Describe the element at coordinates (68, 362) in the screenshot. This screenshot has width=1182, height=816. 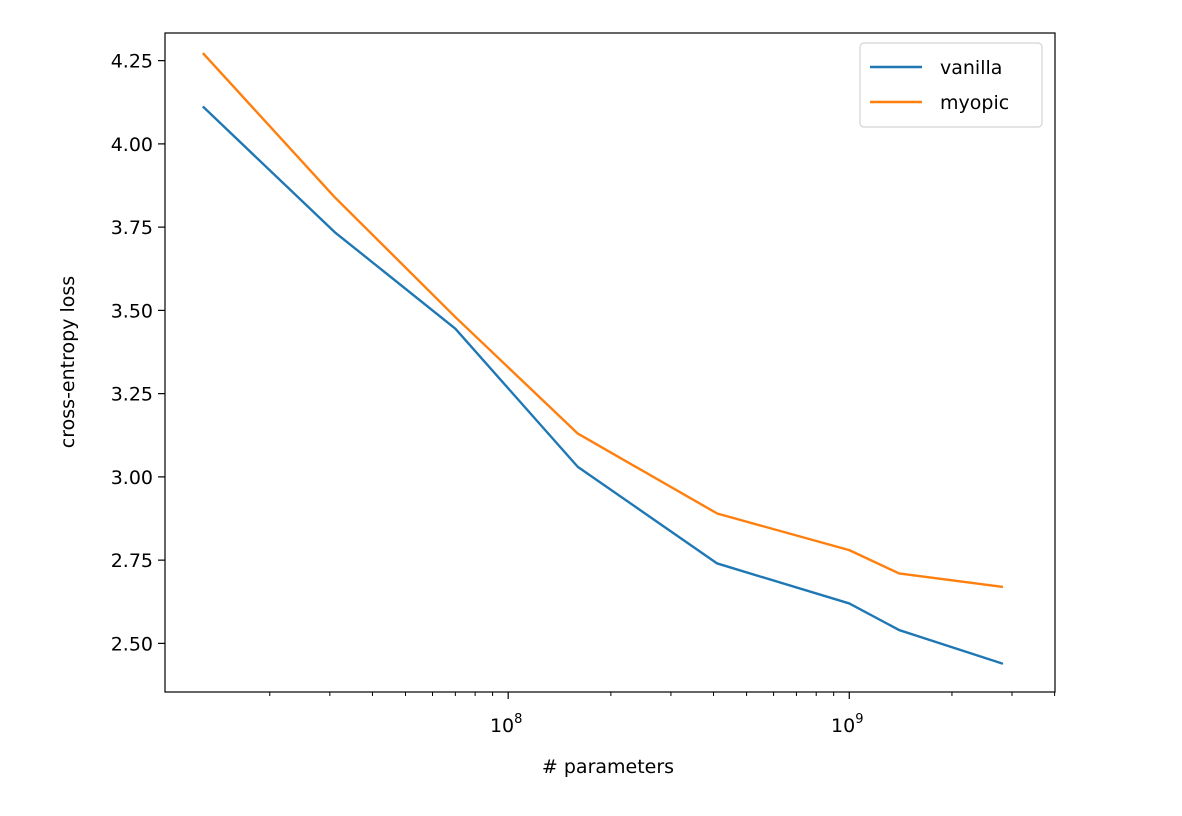
I see `y-axis-label: cross-entropy loss` at that location.